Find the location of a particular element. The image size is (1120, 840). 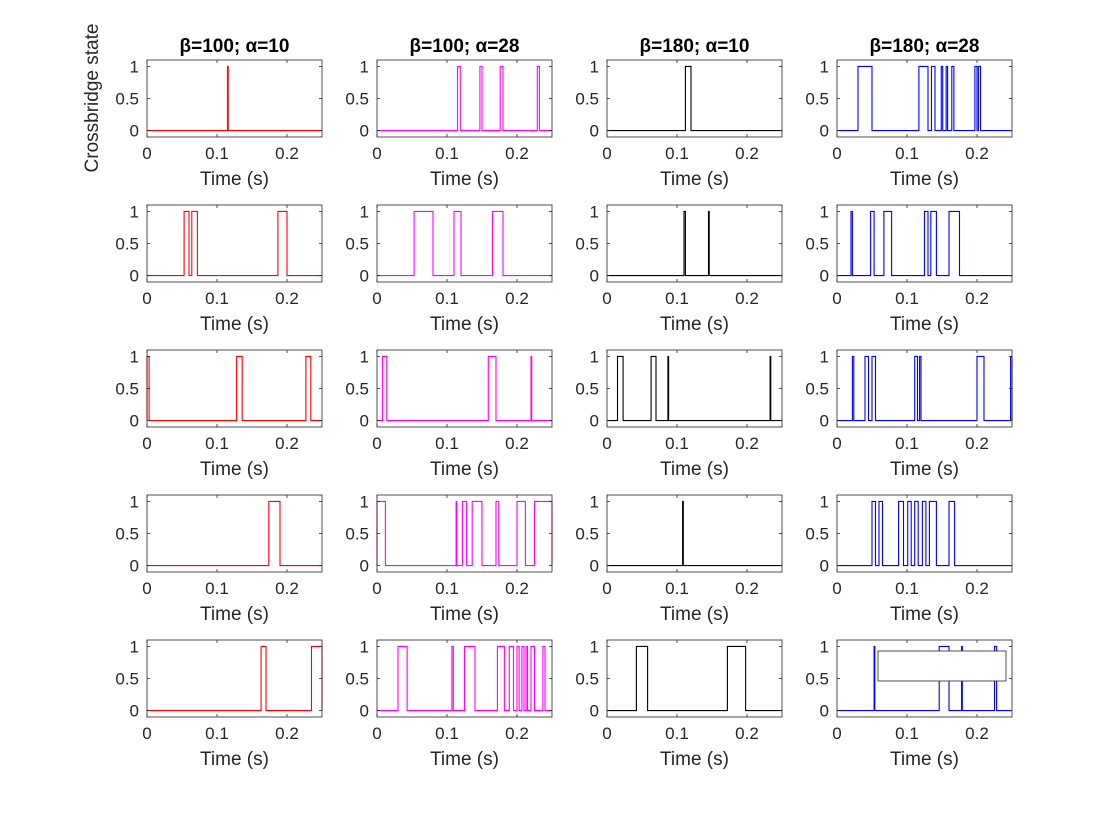

panel-r5-c2: 0 0.1 0.2 0 0.5 1 Time (s) is located at coordinates (449, 703).